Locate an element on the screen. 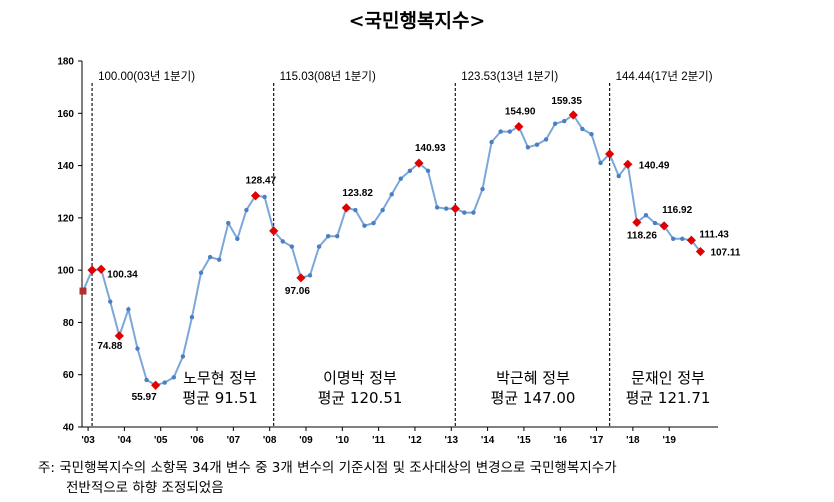  x-tick-label: '15 is located at coordinates (524, 440).